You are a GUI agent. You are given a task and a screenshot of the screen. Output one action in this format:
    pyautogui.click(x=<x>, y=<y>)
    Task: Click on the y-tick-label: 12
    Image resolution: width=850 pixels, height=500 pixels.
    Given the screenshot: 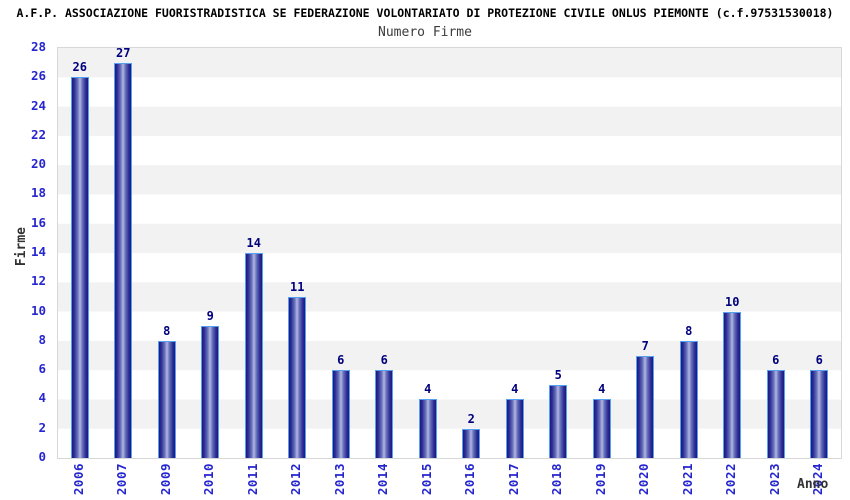 What is the action you would take?
    pyautogui.click(x=38, y=281)
    